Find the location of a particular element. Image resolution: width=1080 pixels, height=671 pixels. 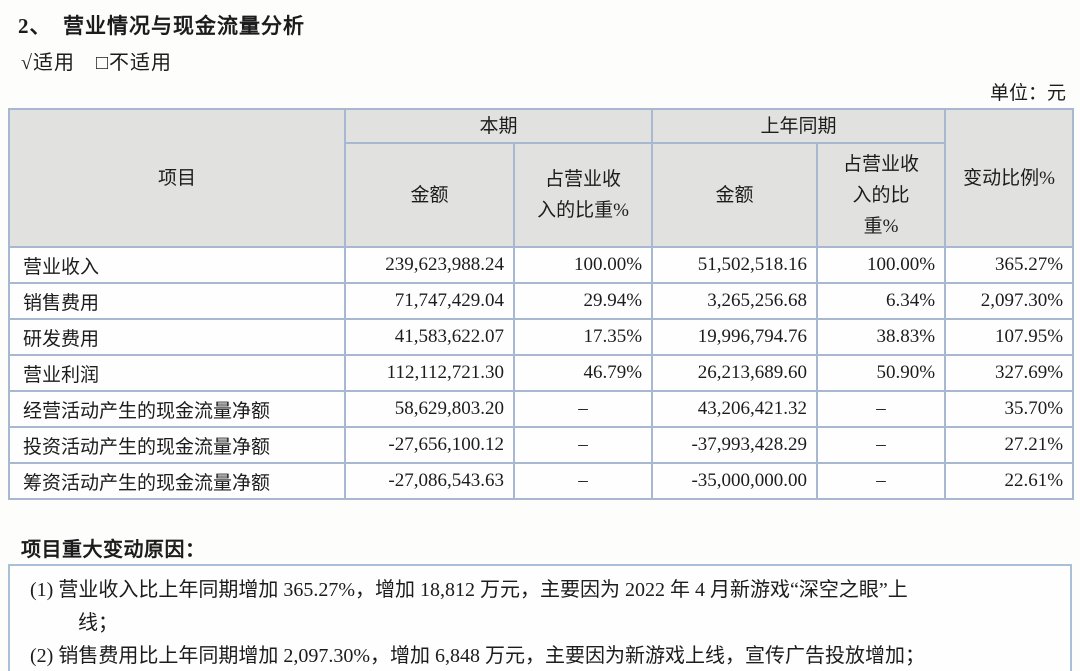

cell-current-amount: -27,656,100.12 is located at coordinates (429, 445).